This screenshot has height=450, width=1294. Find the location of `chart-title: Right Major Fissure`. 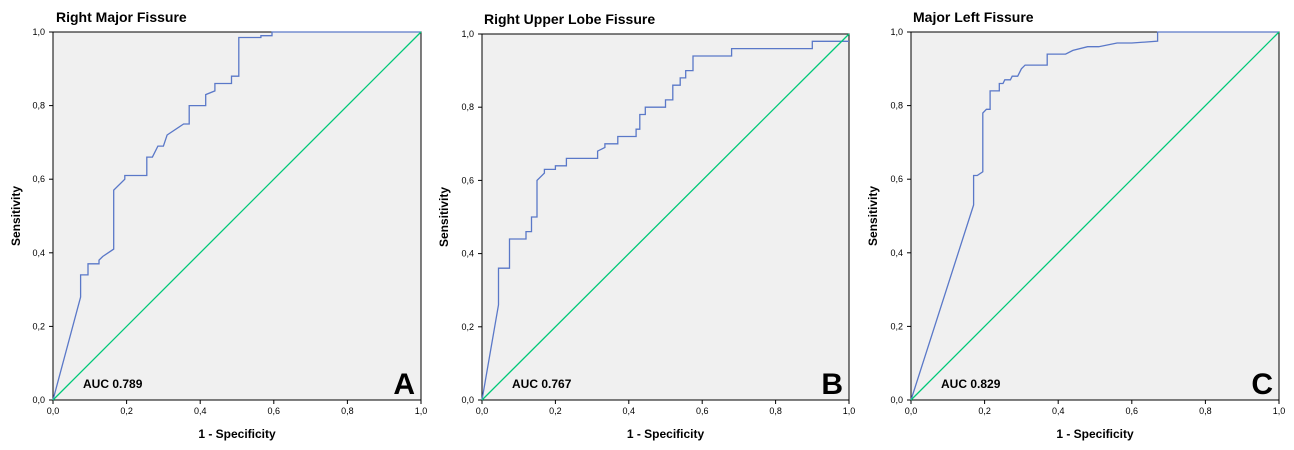

chart-title: Right Major Fissure is located at coordinates (121, 17).